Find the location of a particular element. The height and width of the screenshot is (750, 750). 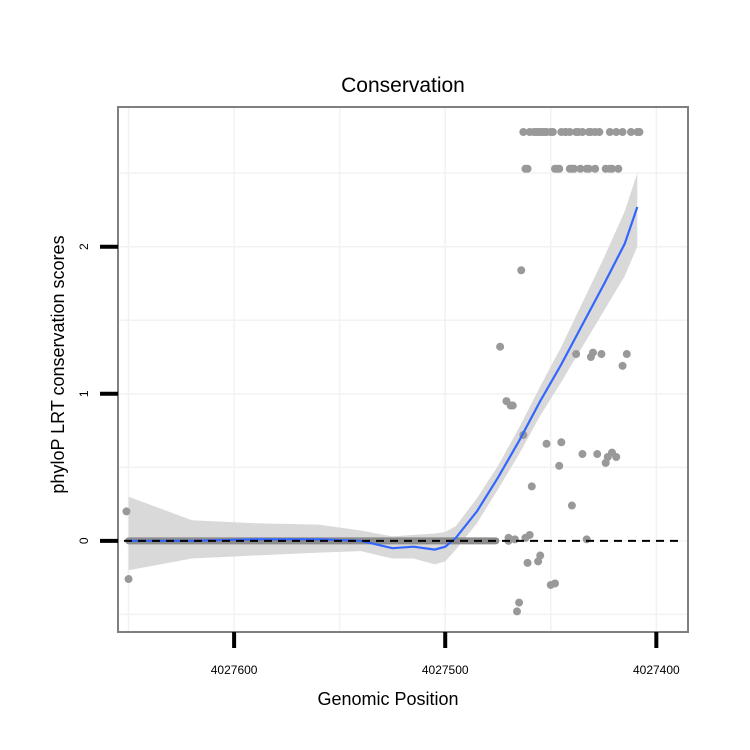

y-tick-label: 2 is located at coordinates (84, 246).